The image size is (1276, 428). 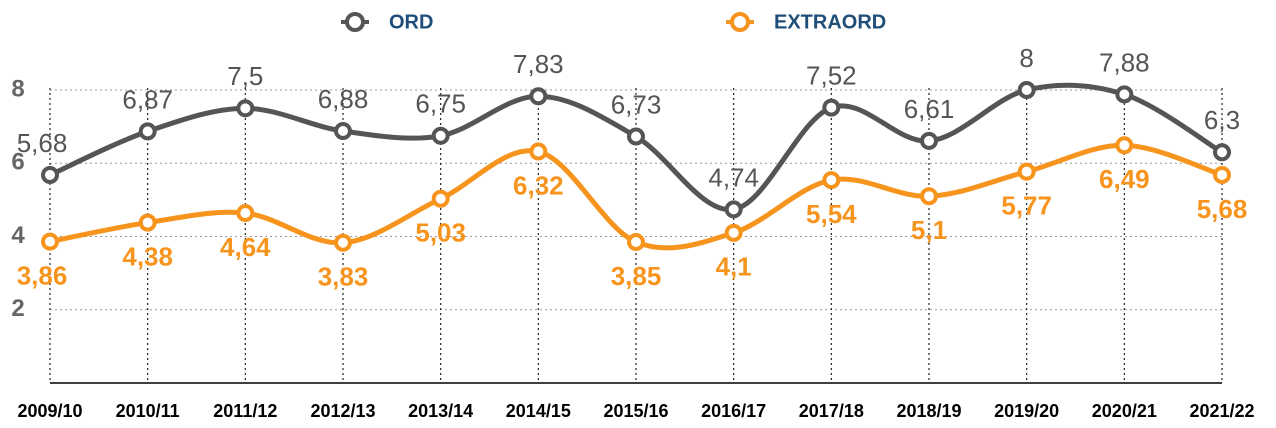 What do you see at coordinates (342, 411) in the screenshot?
I see `x-tick-label: 2012/13` at bounding box center [342, 411].